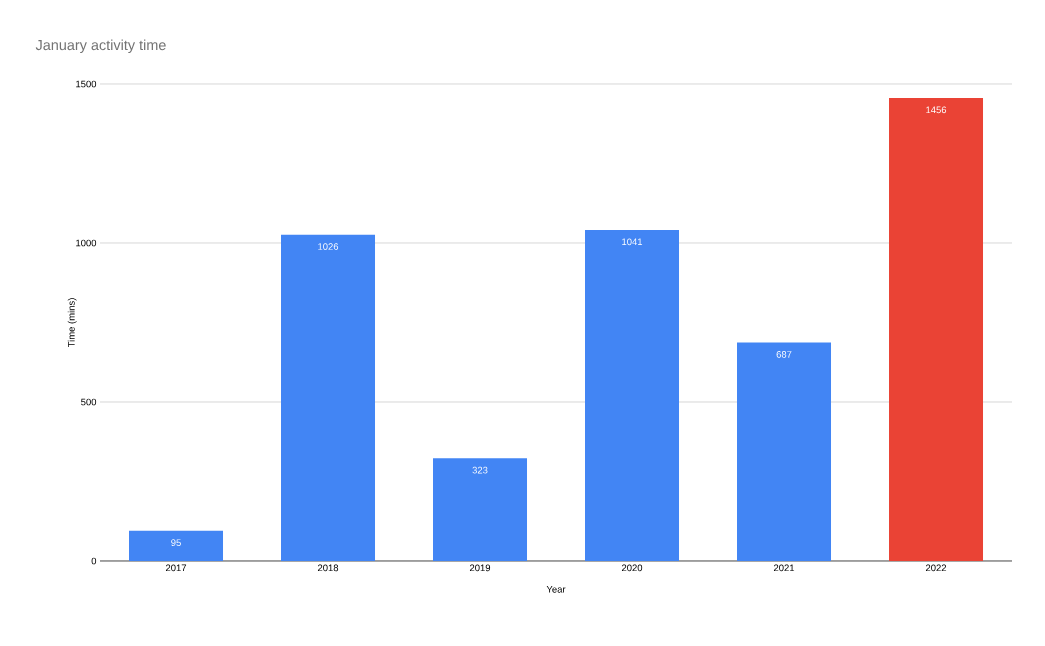  I want to click on data-label: 1026, so click(328, 246).